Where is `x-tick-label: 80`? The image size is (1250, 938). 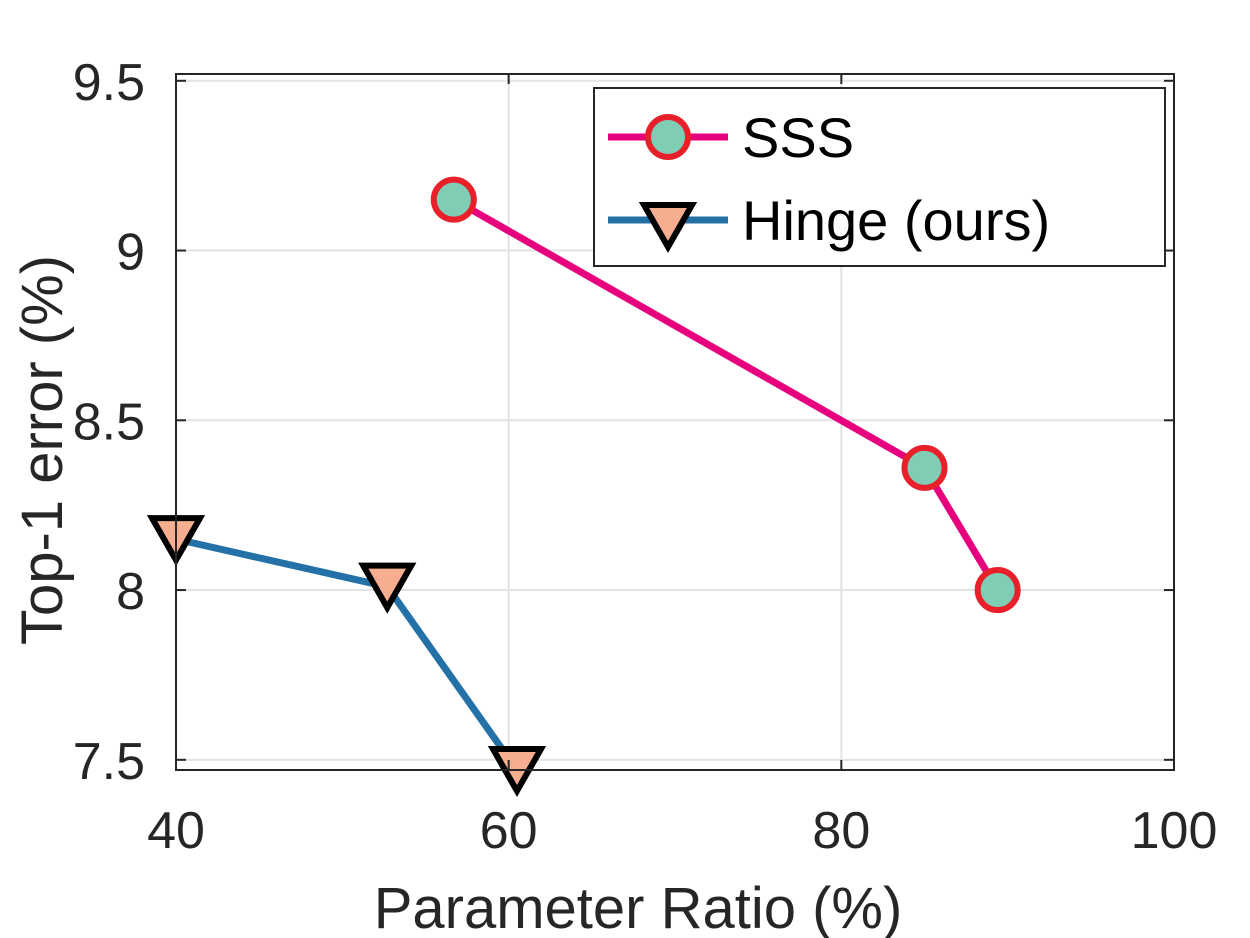 x-tick-label: 80 is located at coordinates (841, 831).